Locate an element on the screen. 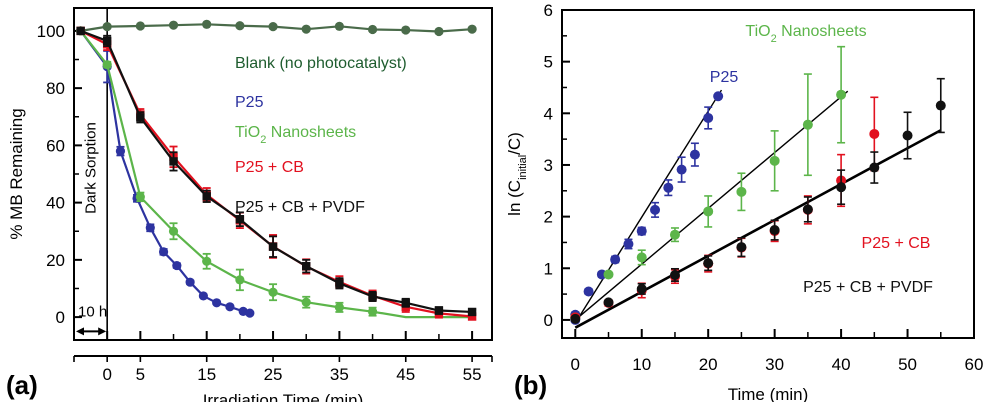 This screenshot has width=996, height=402. panel-b-tag: (b) is located at coordinates (530, 385).